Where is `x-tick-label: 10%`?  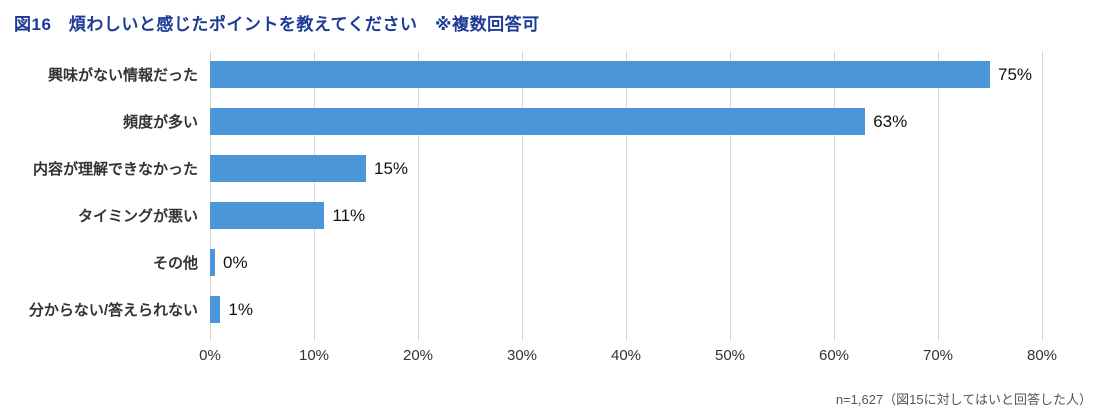 x-tick-label: 10% is located at coordinates (314, 355).